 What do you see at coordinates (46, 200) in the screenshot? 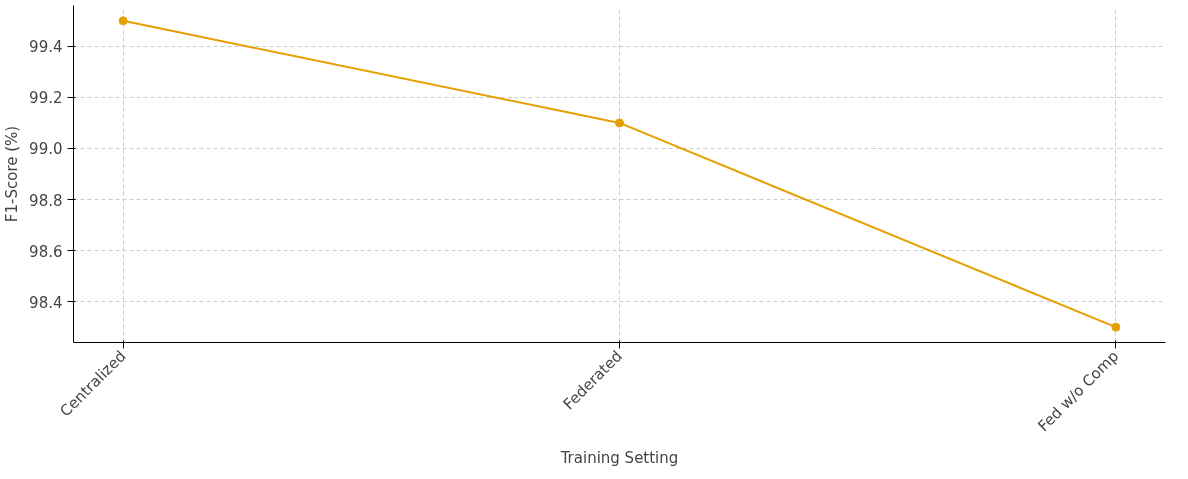
I see `y-tick-label: 98.8` at bounding box center [46, 200].